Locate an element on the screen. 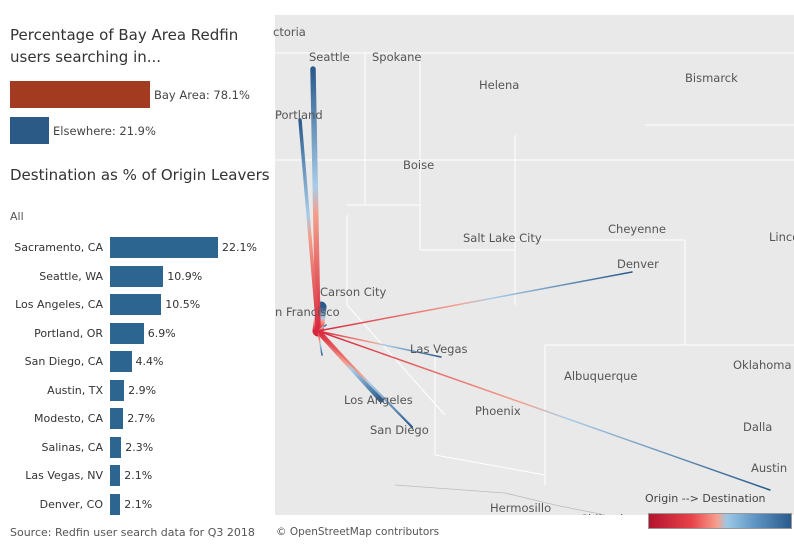 Image resolution: width=794 pixels, height=552 pixels. destination-city: Denver, CO is located at coordinates (71, 504).